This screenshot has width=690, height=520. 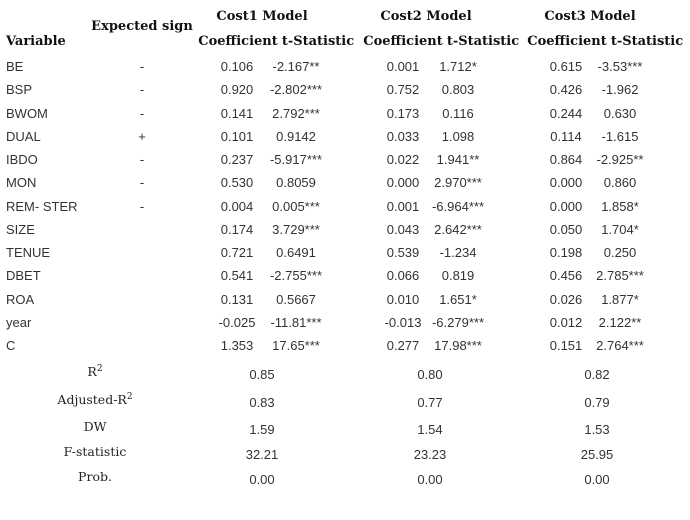 What do you see at coordinates (566, 322) in the screenshot?
I see `coefficient-cell: 0.012` at bounding box center [566, 322].